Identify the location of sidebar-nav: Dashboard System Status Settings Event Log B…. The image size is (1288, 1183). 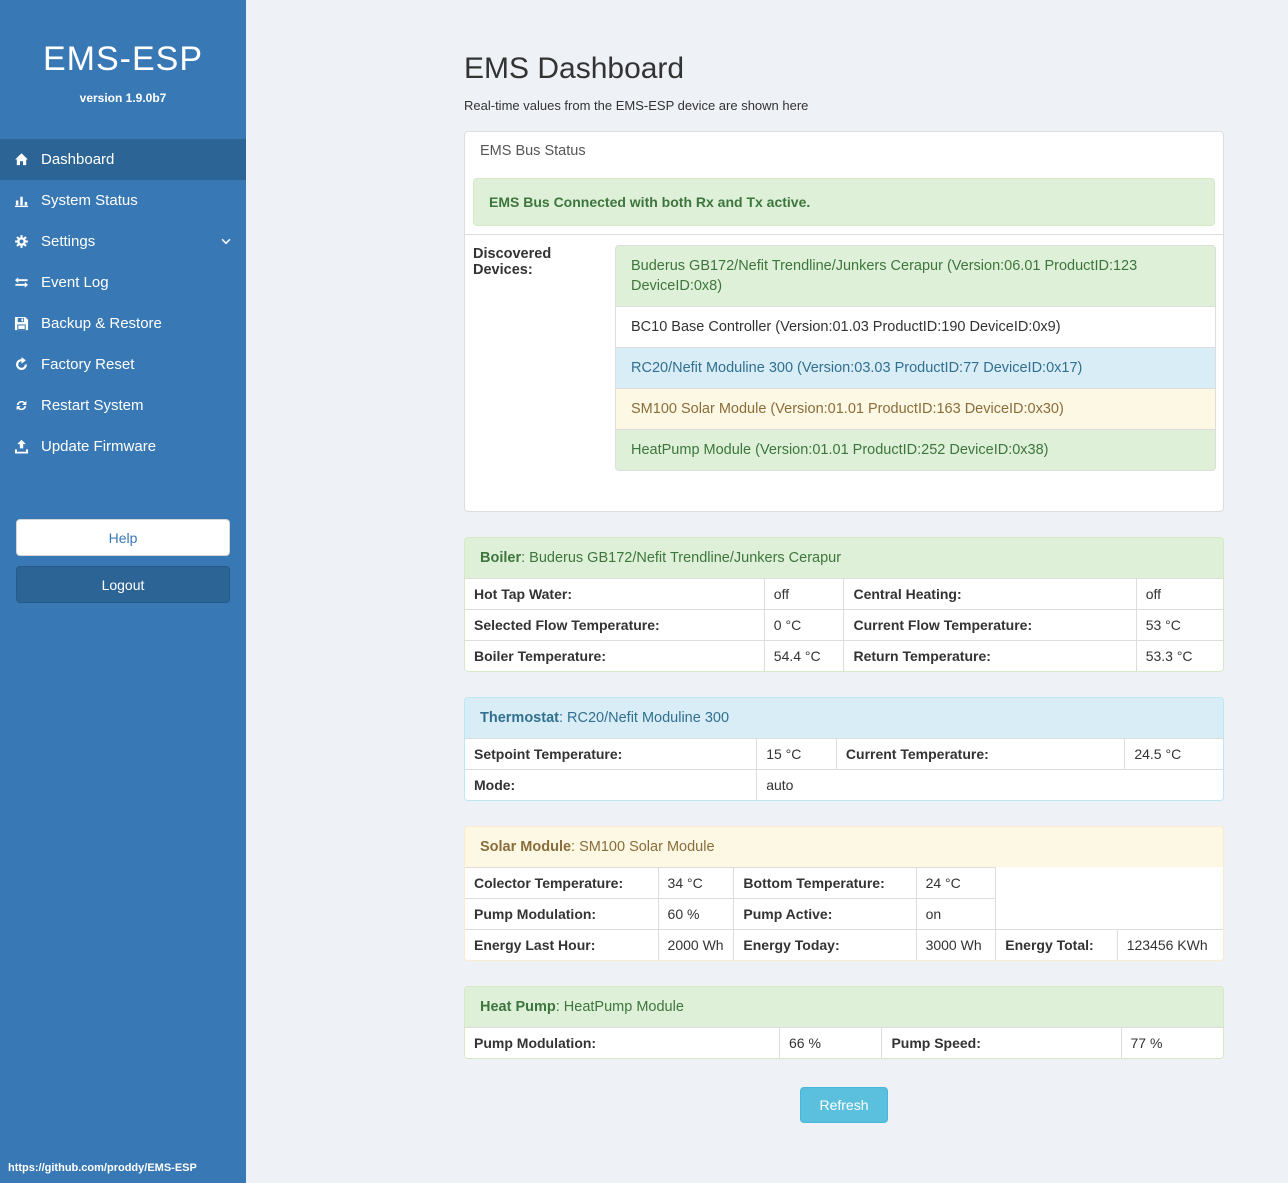
(123, 303).